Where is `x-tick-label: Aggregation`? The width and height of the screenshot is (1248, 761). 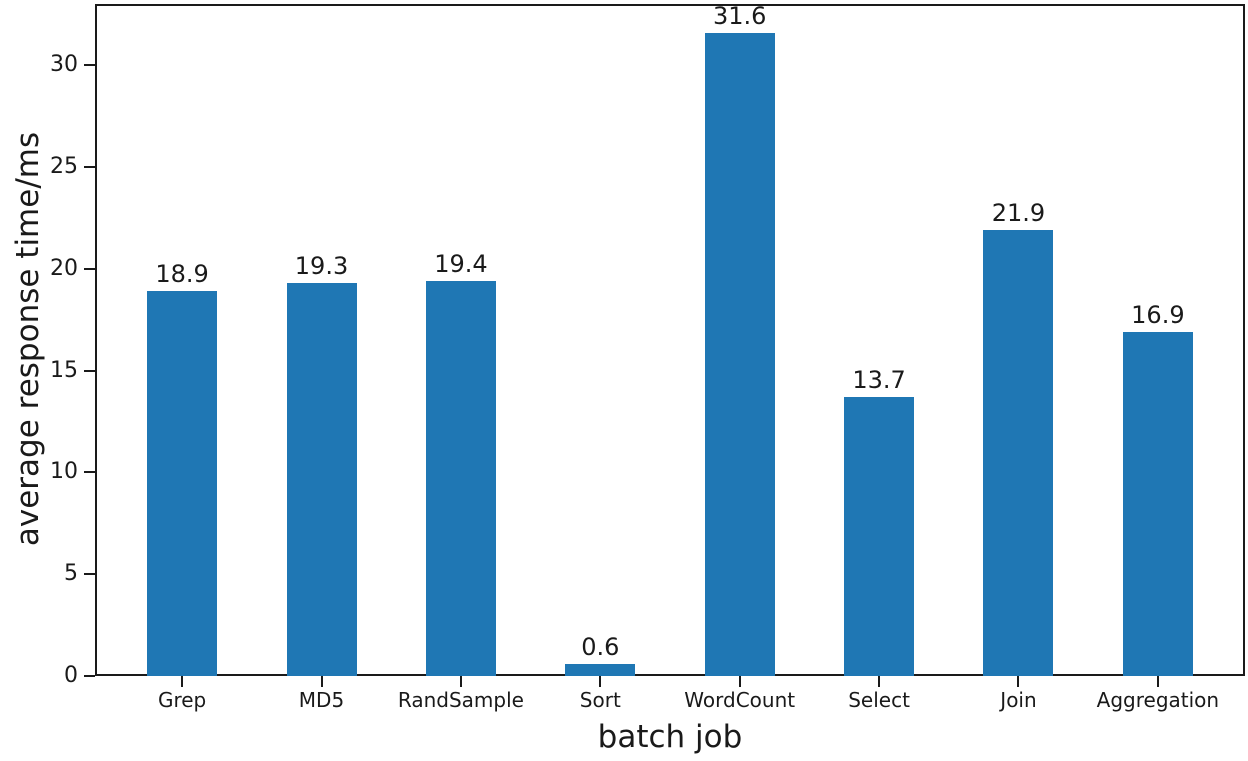 x-tick-label: Aggregation is located at coordinates (1158, 700).